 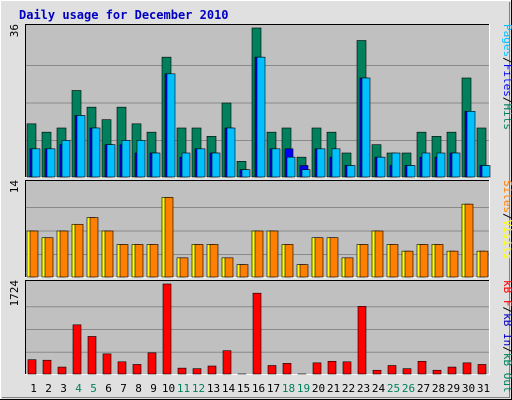 What do you see at coordinates (14, 293) in the screenshot?
I see `y-axis-max-label: 1724` at bounding box center [14, 293].